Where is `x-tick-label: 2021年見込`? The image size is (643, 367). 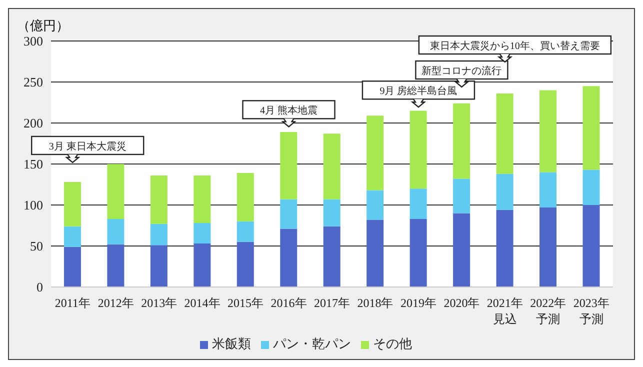
x-tick-label: 2021年見込 is located at coordinates (504, 311).